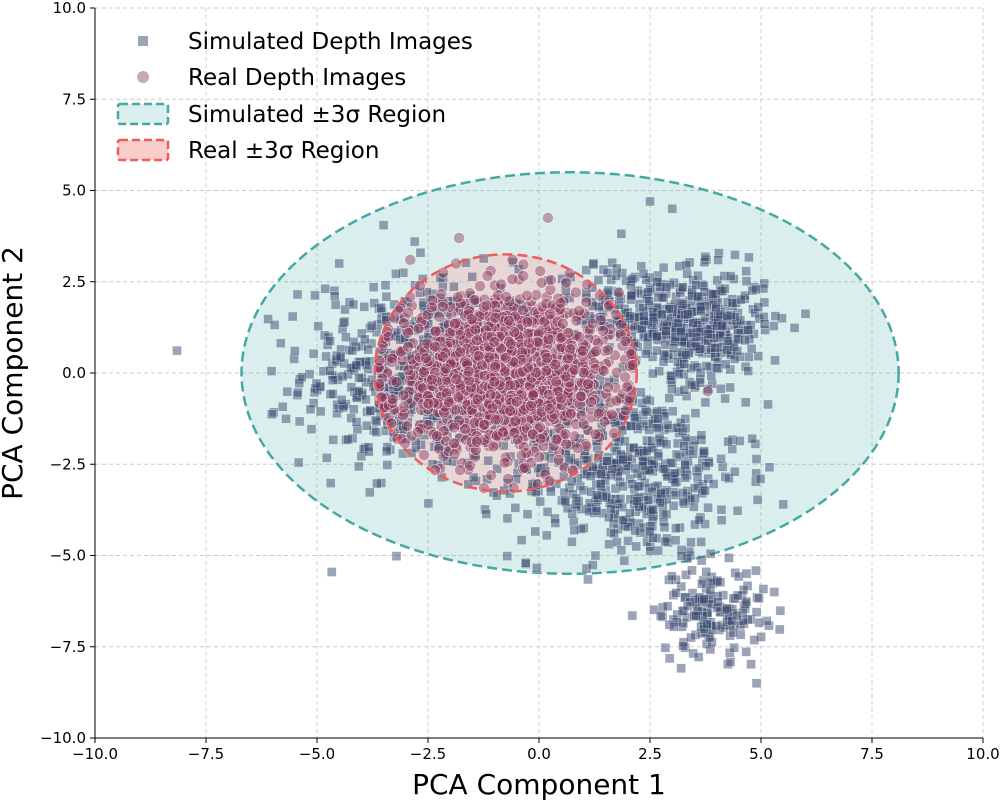  I want to click on x-tick-label: 0.0, so click(539, 754).